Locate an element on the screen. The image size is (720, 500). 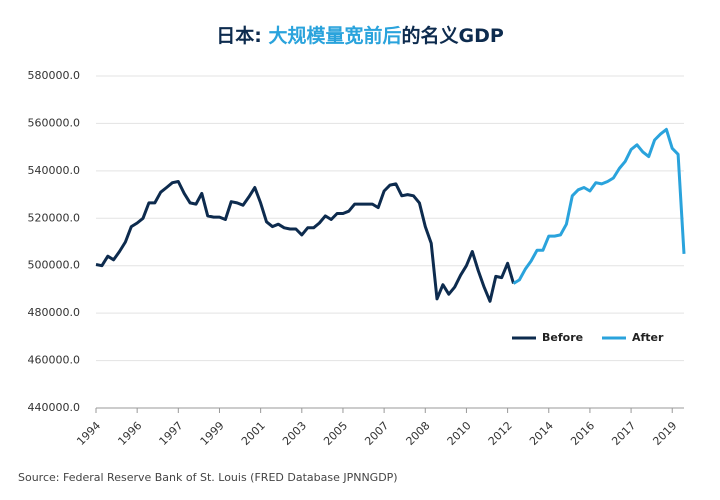
x-tick-label: 2007 is located at coordinates (376, 433).